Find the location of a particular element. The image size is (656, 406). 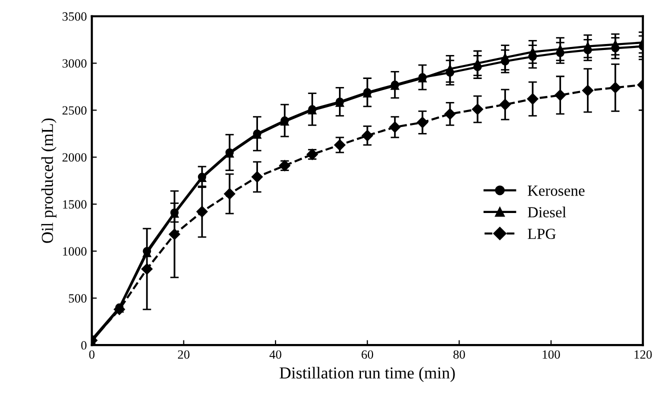

y-tick-label: 3000 is located at coordinates (74, 63).